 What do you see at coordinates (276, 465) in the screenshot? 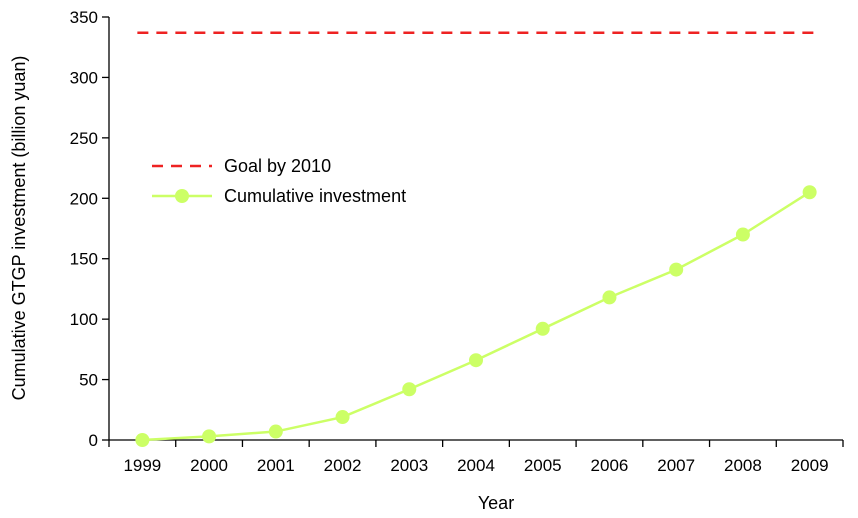
I see `x-tick-label: 2001` at bounding box center [276, 465].